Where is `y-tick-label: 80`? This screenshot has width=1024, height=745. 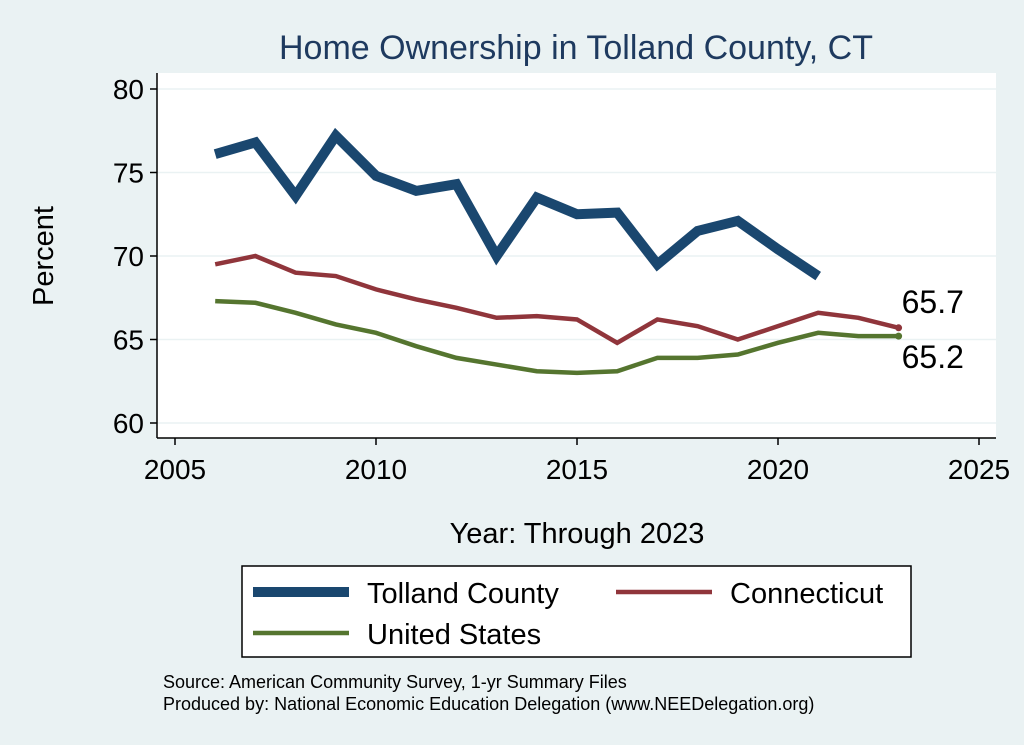 y-tick-label: 80 is located at coordinates (128, 89).